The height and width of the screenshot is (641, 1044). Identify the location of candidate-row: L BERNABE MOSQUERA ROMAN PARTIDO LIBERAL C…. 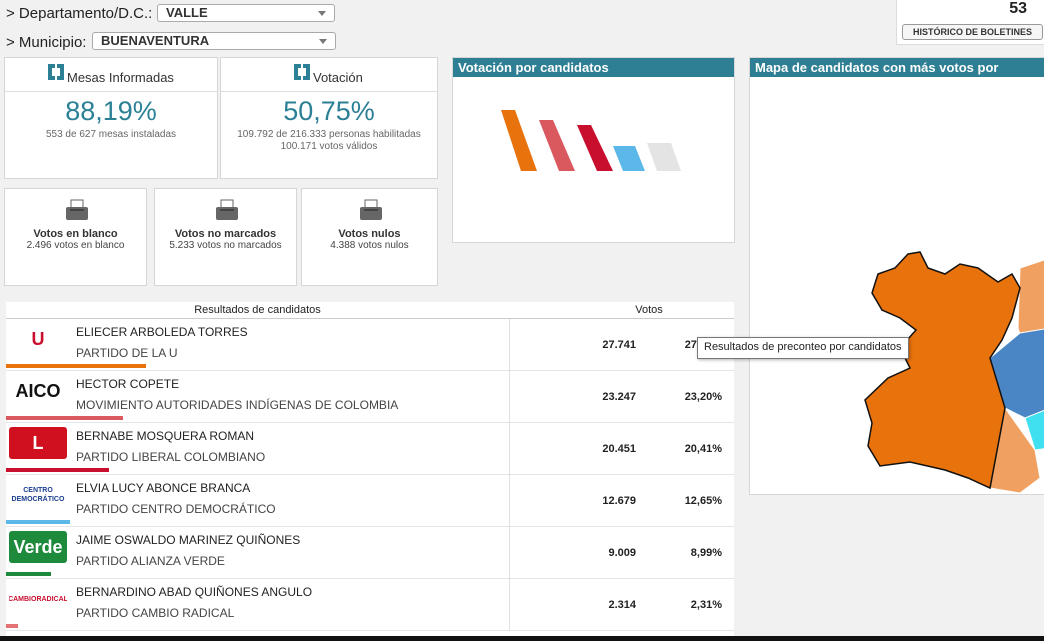
(370, 449).